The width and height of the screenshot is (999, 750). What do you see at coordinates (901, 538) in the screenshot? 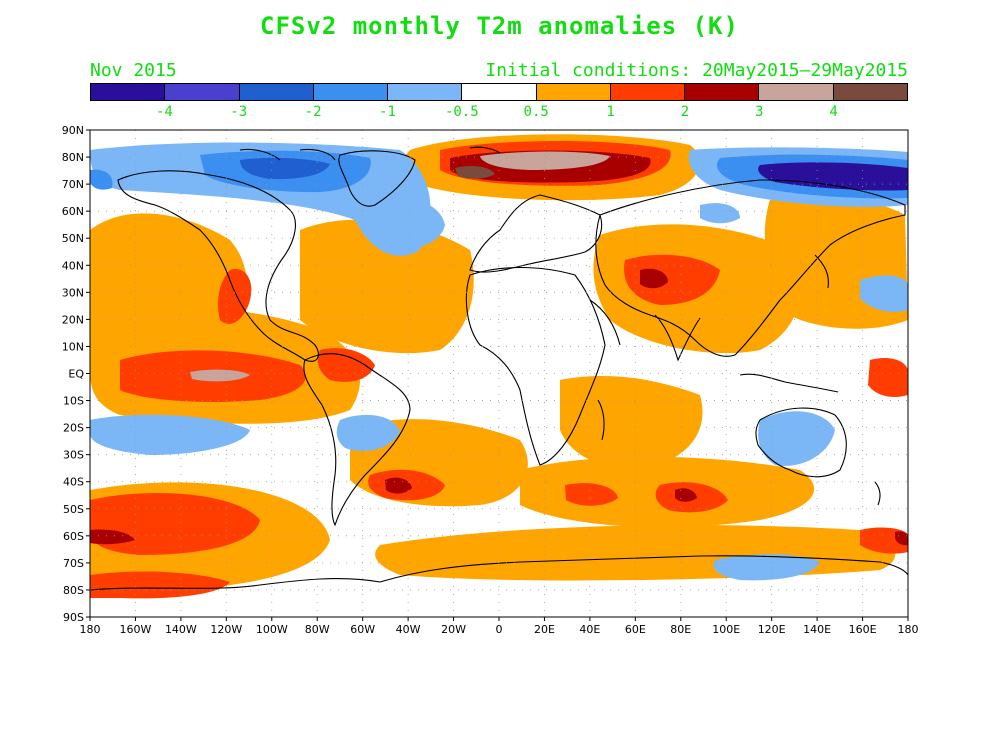
I see `anomaly-westpacific-darkred` at bounding box center [901, 538].